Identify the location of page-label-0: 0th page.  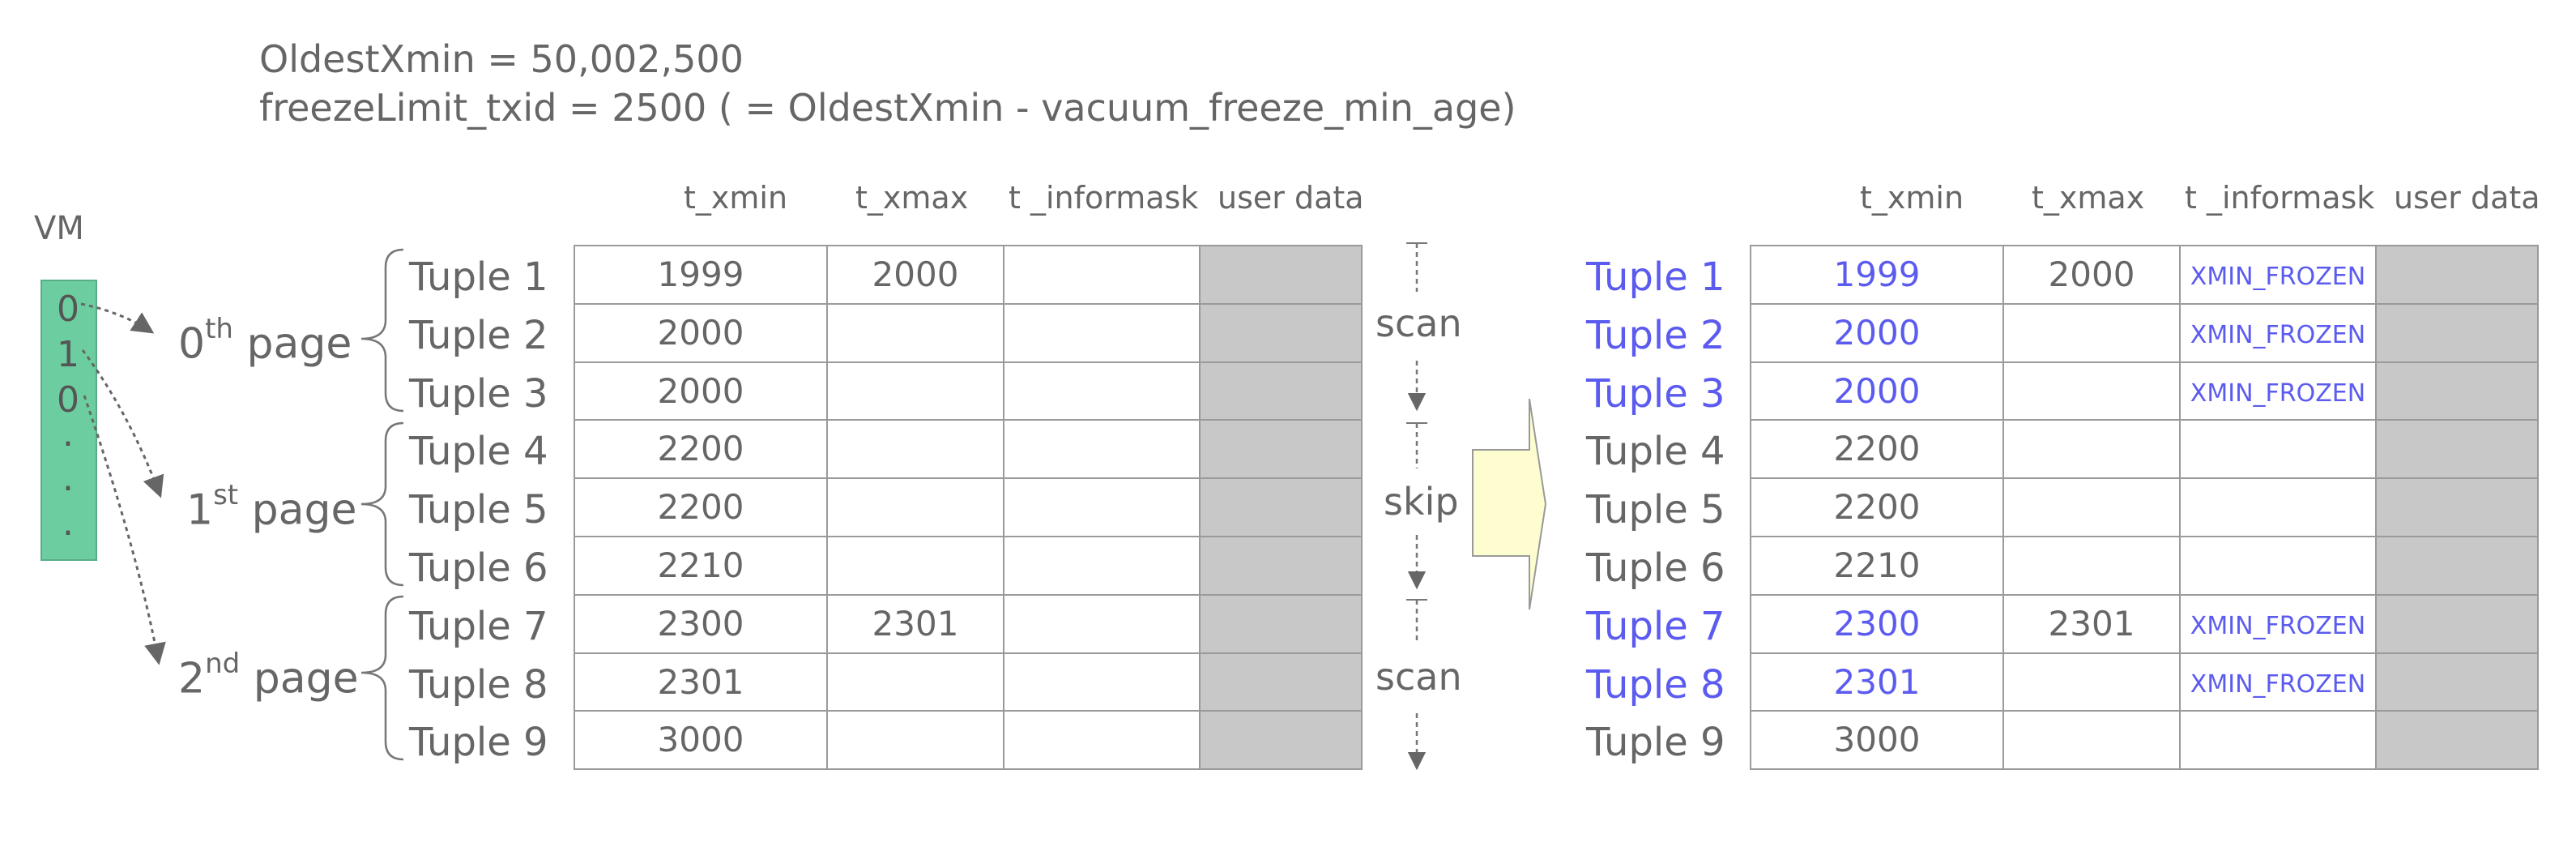
(265, 342).